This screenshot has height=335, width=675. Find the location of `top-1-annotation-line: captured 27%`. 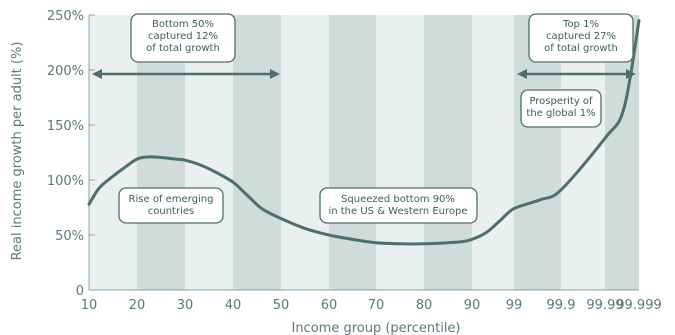

top-1-annotation-line: captured 27% is located at coordinates (581, 36).